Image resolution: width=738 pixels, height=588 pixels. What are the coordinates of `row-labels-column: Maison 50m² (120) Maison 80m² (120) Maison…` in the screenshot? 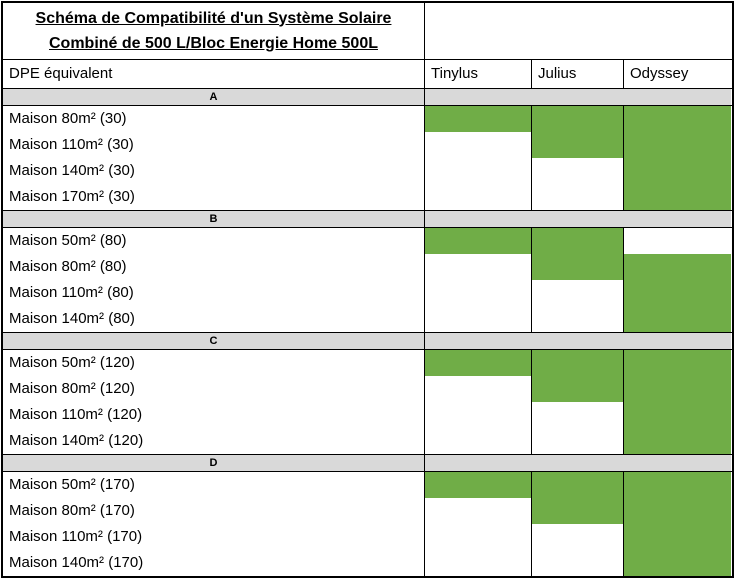 It's located at (213, 402).